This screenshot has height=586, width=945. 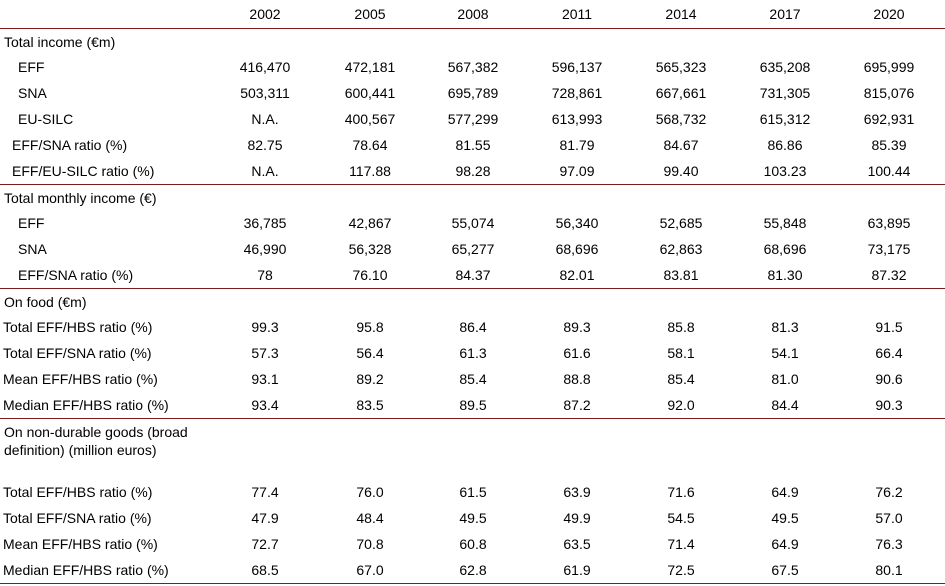 What do you see at coordinates (370, 119) in the screenshot?
I see `table-cell: 400,567` at bounding box center [370, 119].